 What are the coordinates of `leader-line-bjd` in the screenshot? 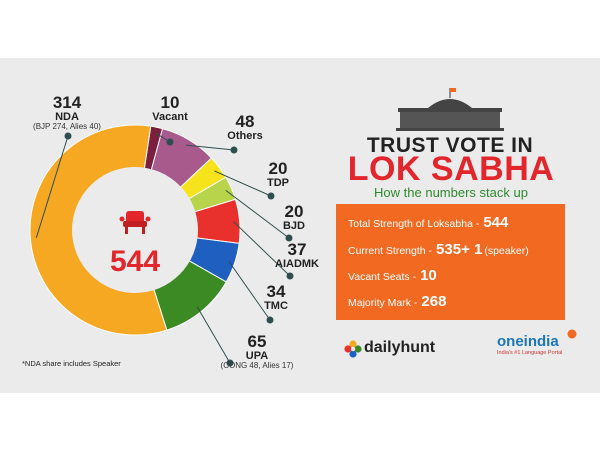 It's located at (257, 214).